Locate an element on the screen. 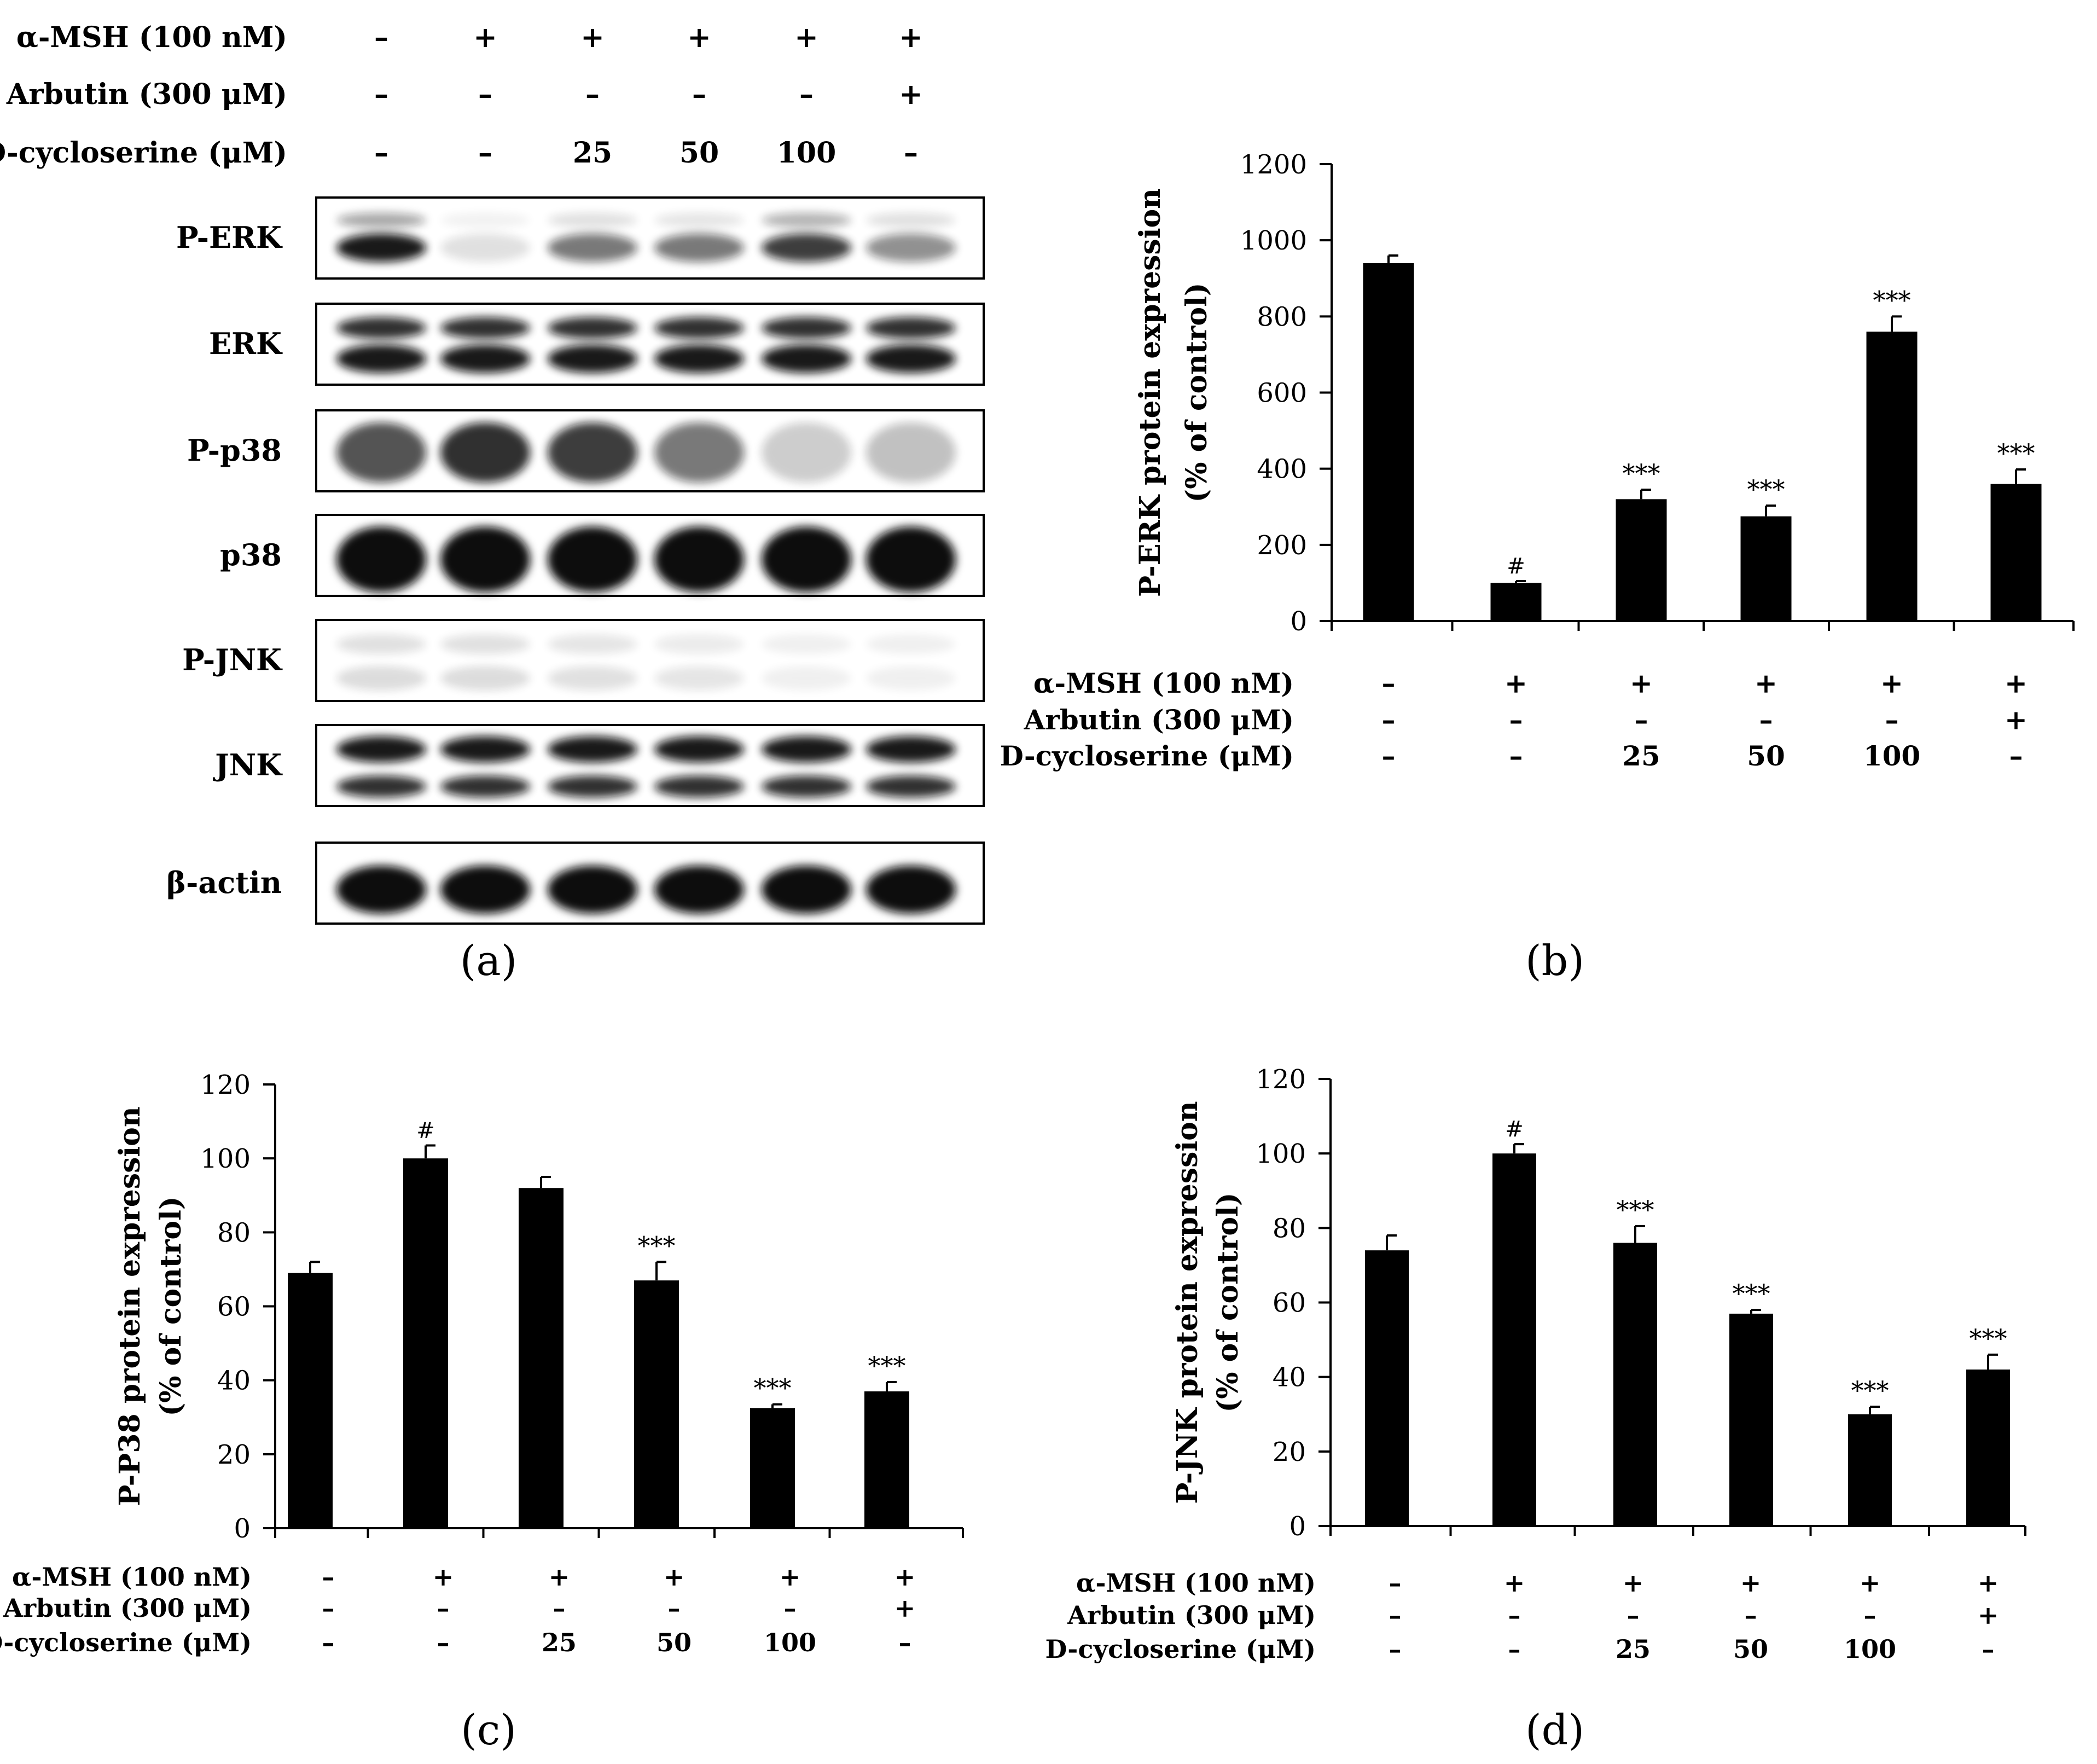 This screenshot has width=2097, height=1764. chart-c-significance-label: # is located at coordinates (425, 1131).